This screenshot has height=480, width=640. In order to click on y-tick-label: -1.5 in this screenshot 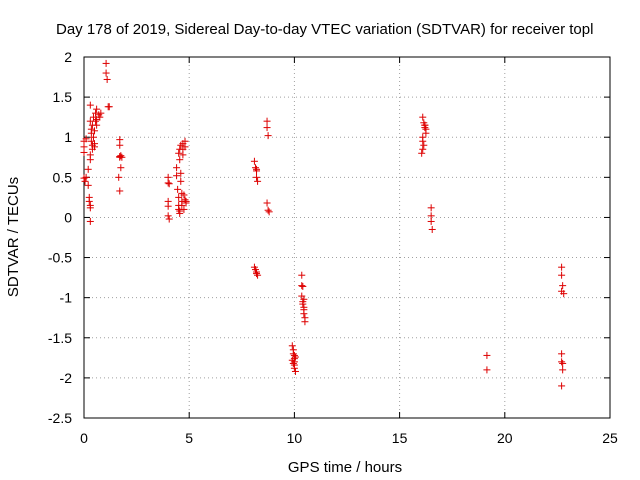, I will do `click(60, 338)`.